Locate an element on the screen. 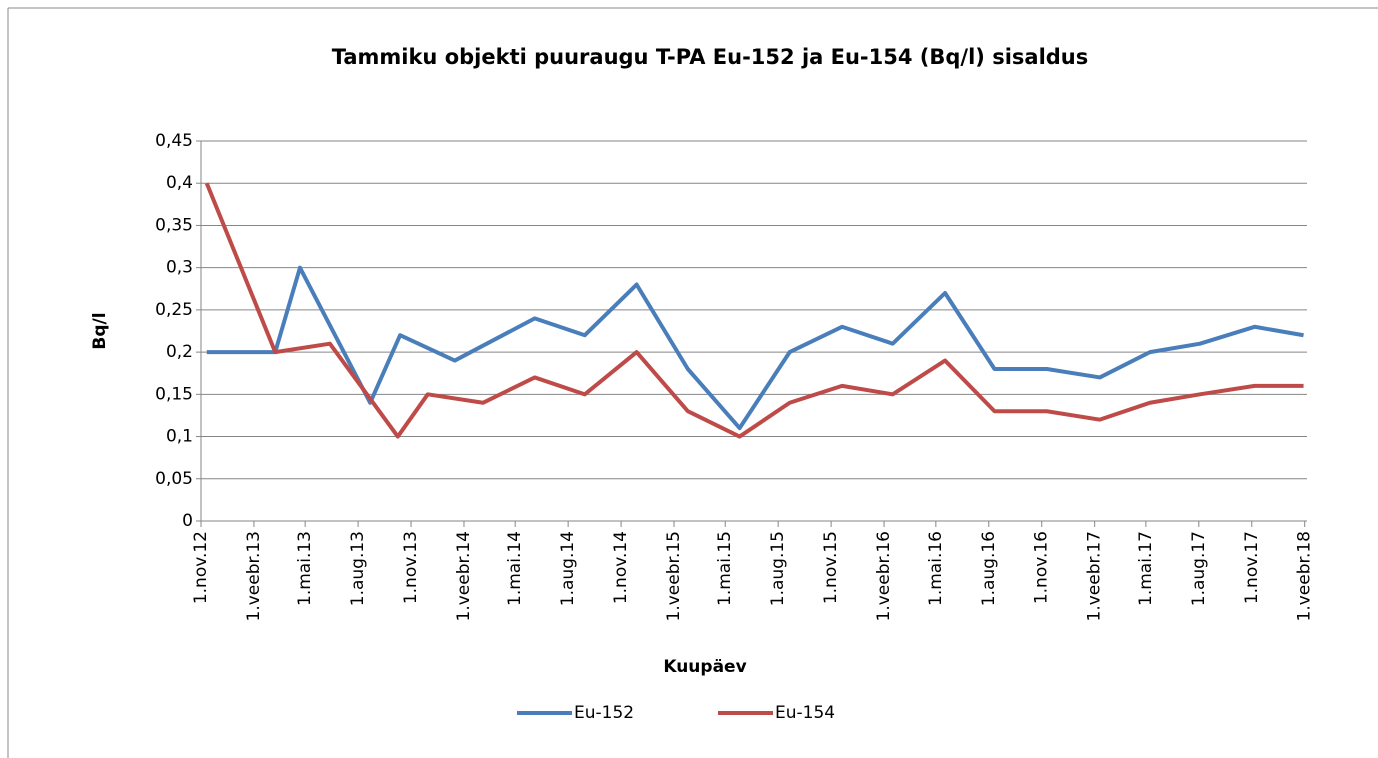  y-tick-label: 0,15 is located at coordinates (174, 394).